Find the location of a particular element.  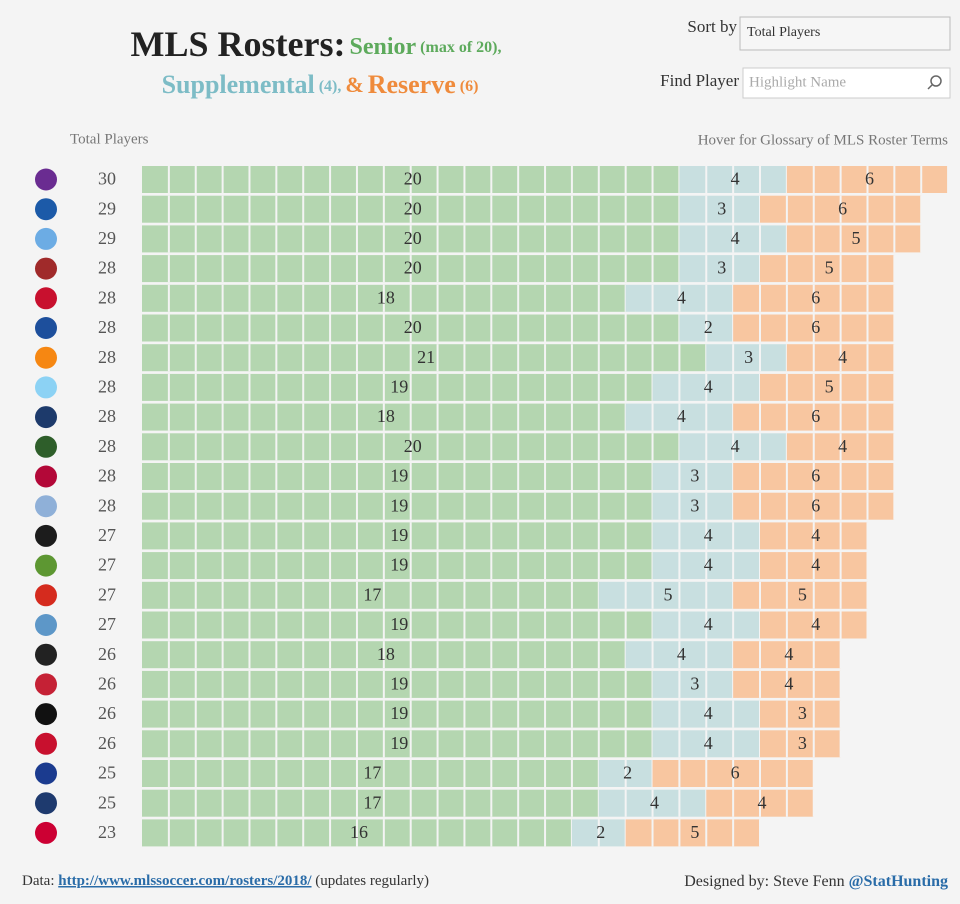

find-input is located at coordinates (846, 83).